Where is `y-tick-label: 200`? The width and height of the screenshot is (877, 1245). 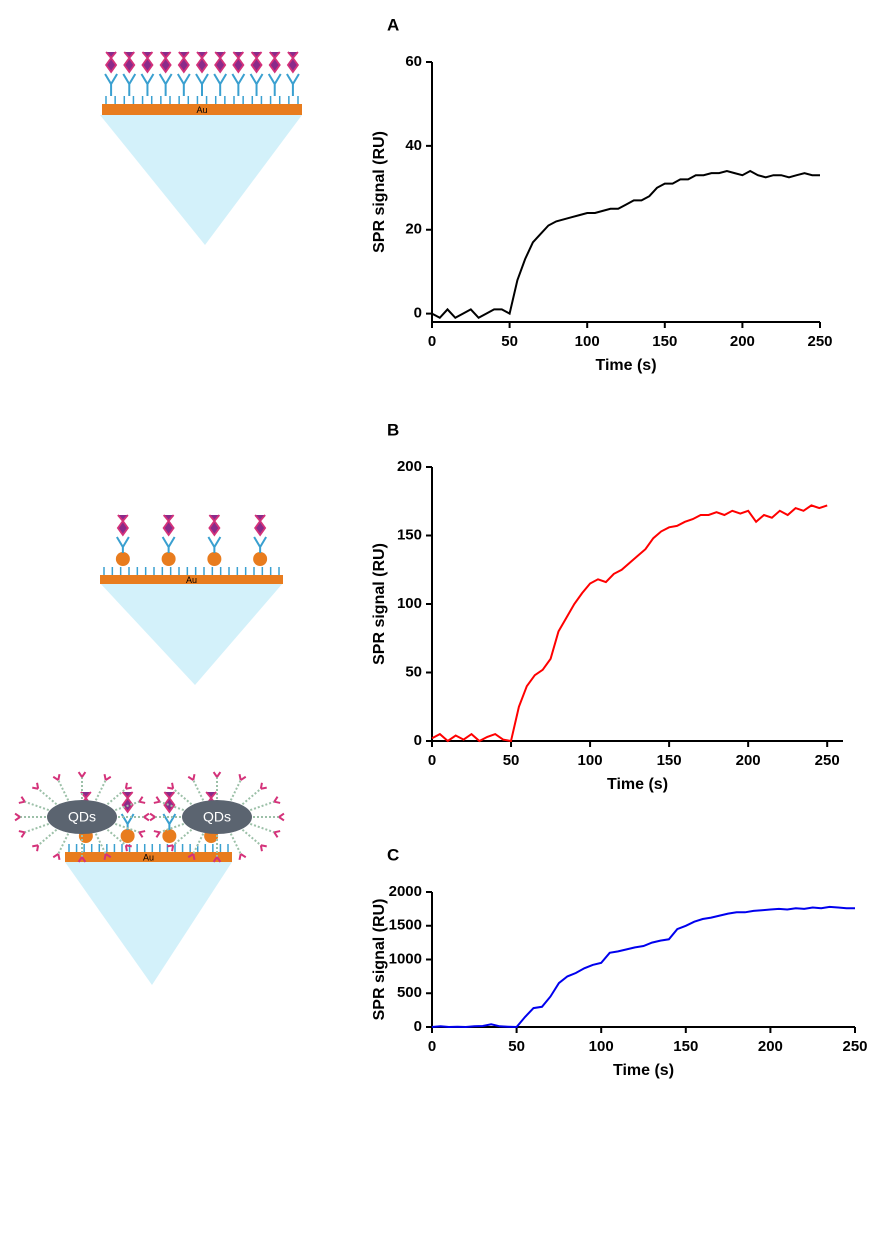 y-tick-label: 200 is located at coordinates (409, 466).